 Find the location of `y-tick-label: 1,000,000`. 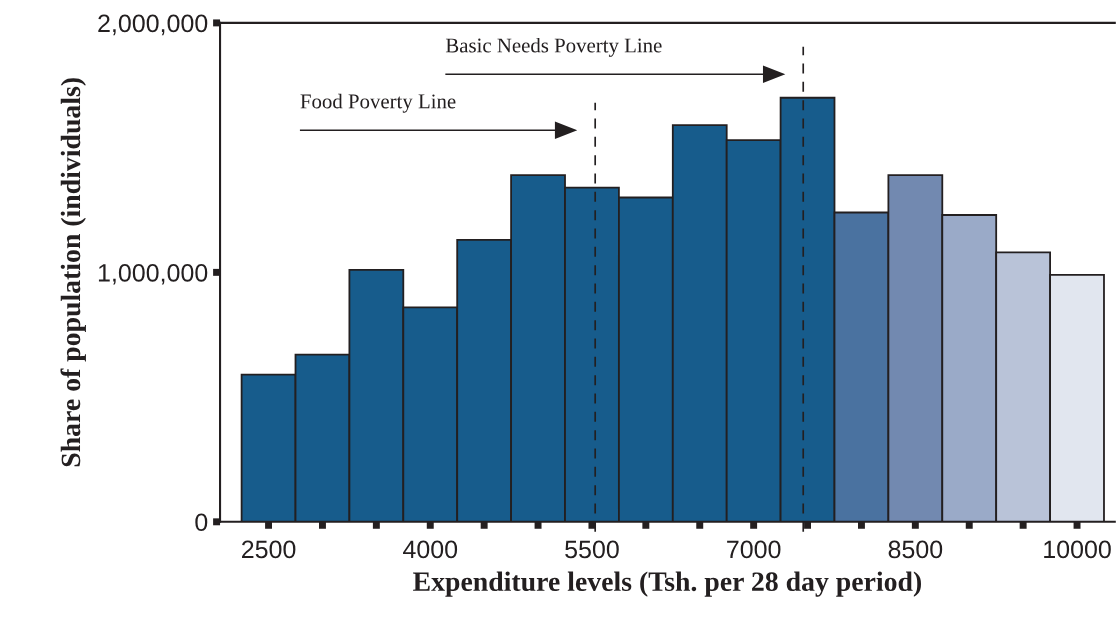

y-tick-label: 1,000,000 is located at coordinates (153, 274).